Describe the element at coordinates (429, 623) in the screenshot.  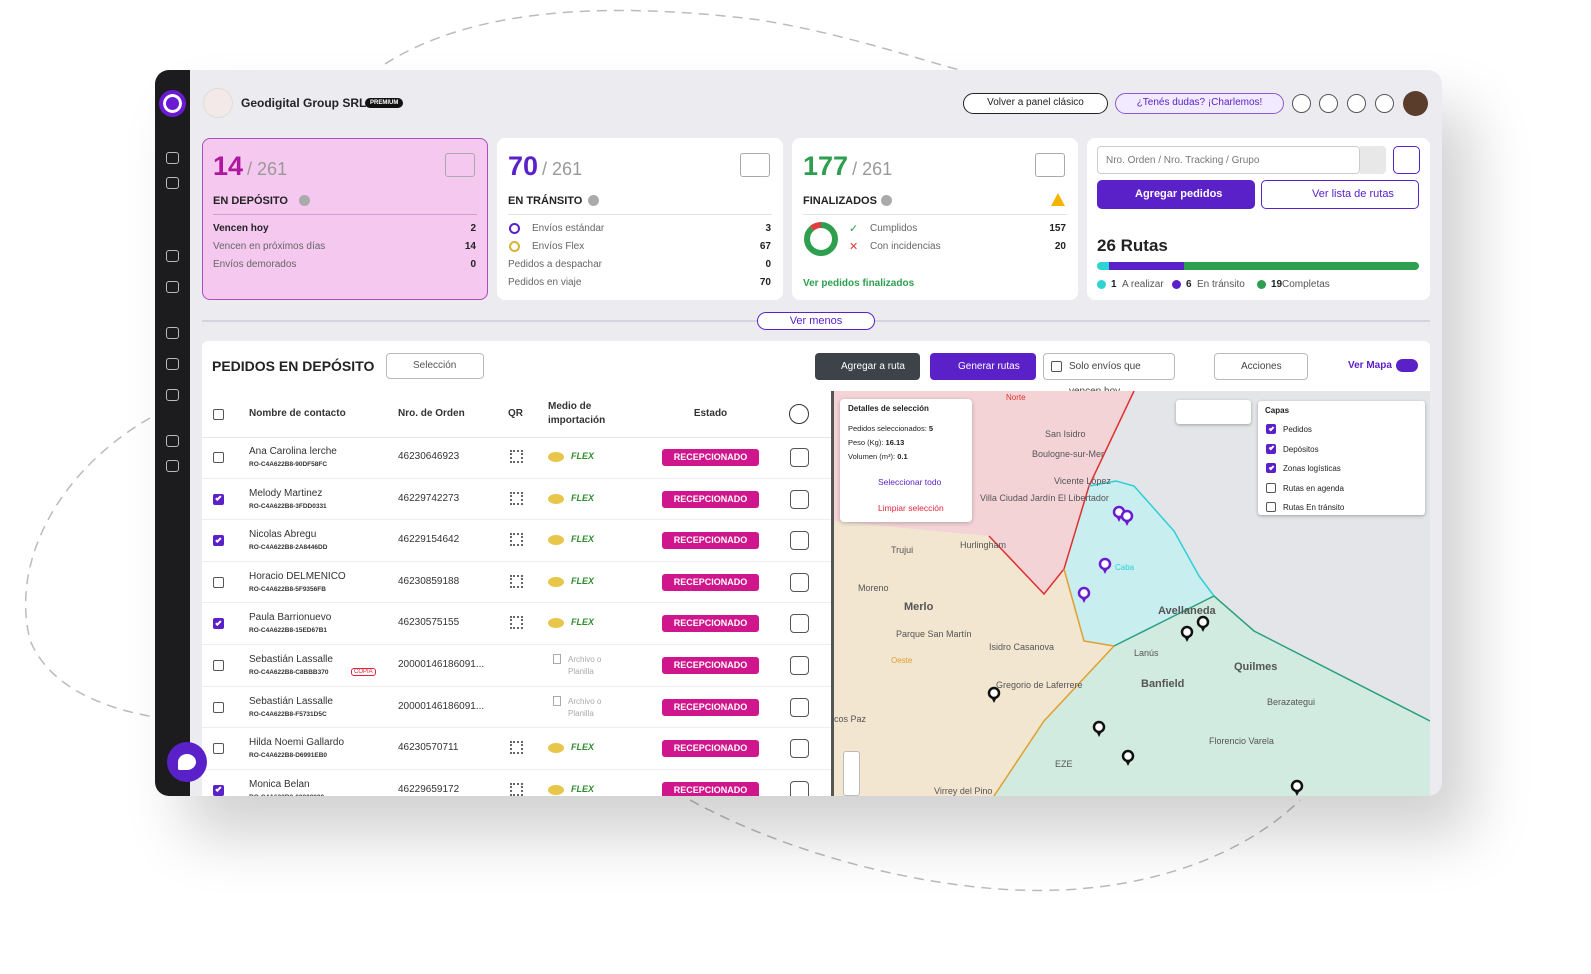
I see `order-number: 46230575155` at that location.